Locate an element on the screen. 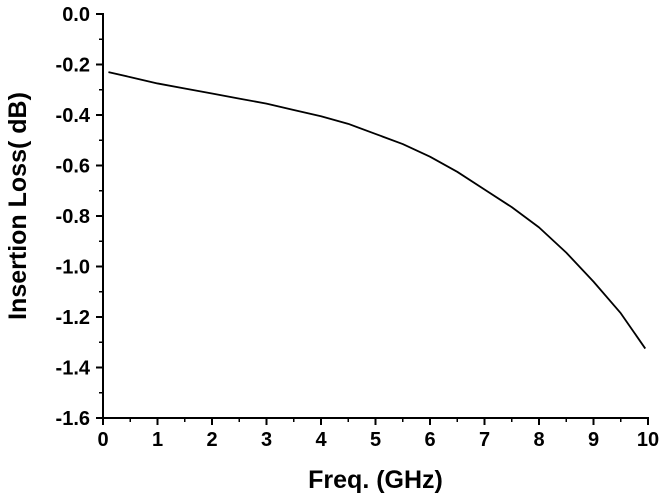  y-axis-title: Insertion Loss( dB) is located at coordinates (18, 206).